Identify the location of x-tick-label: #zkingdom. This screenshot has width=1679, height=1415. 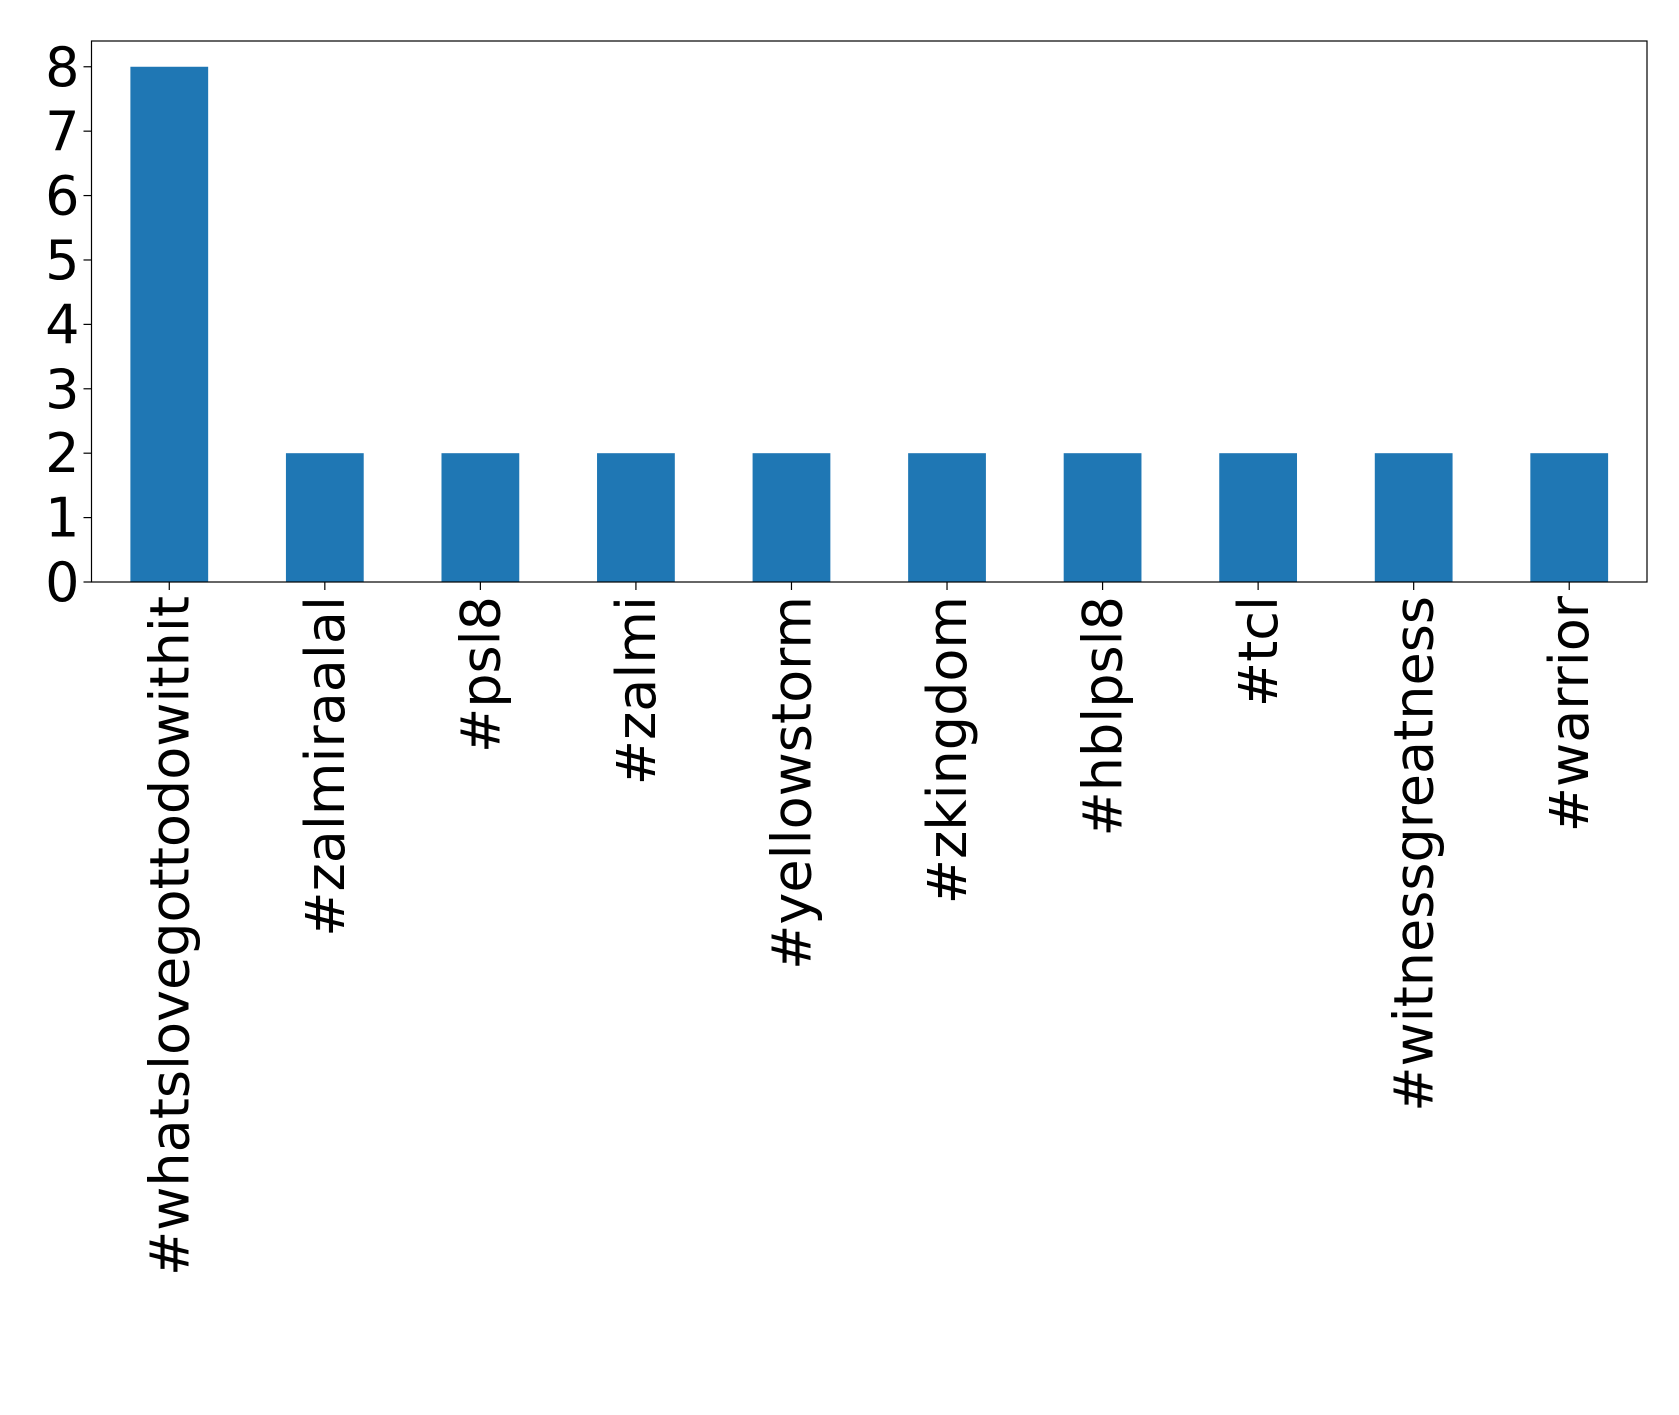
(947, 750).